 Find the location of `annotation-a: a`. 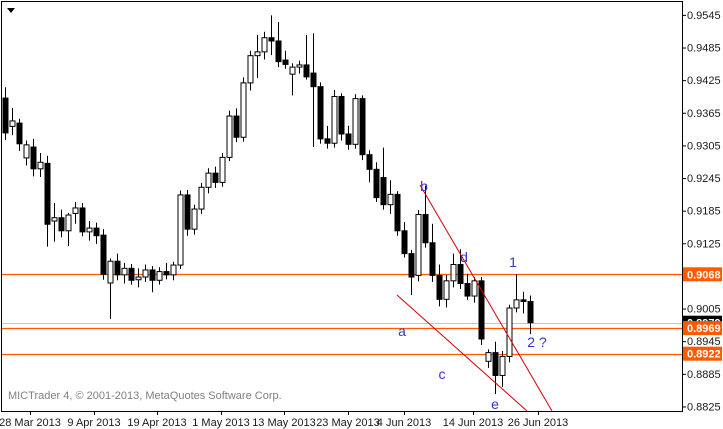

annotation-a: a is located at coordinates (402, 331).